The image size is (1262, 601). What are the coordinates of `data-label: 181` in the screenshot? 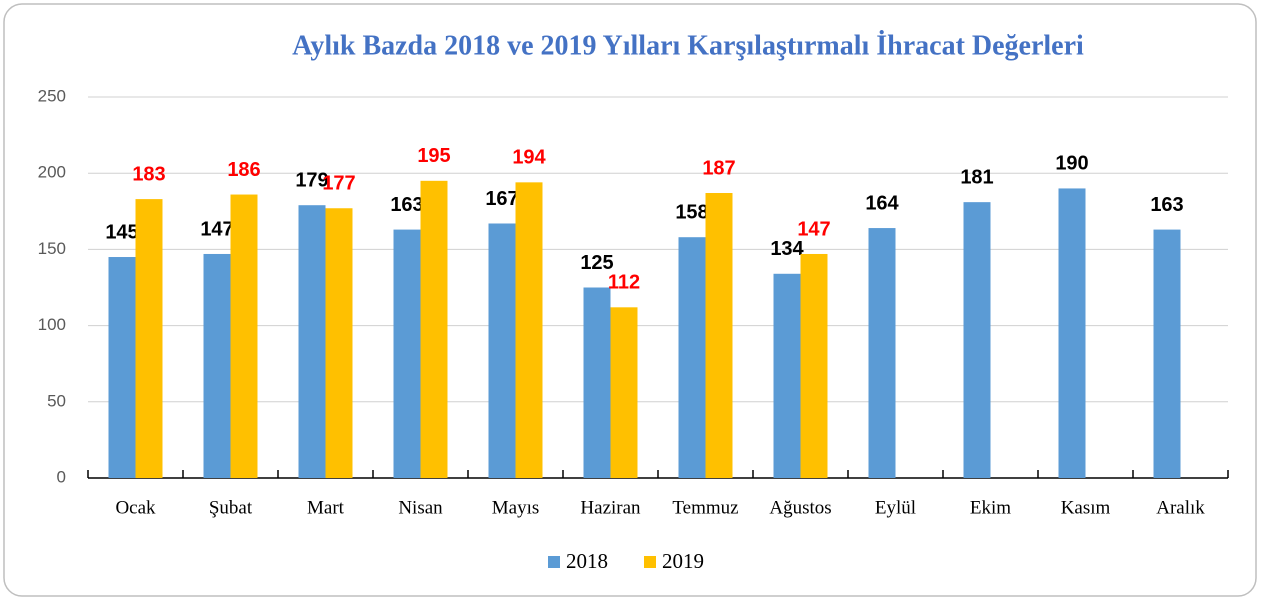 It's located at (976, 177).